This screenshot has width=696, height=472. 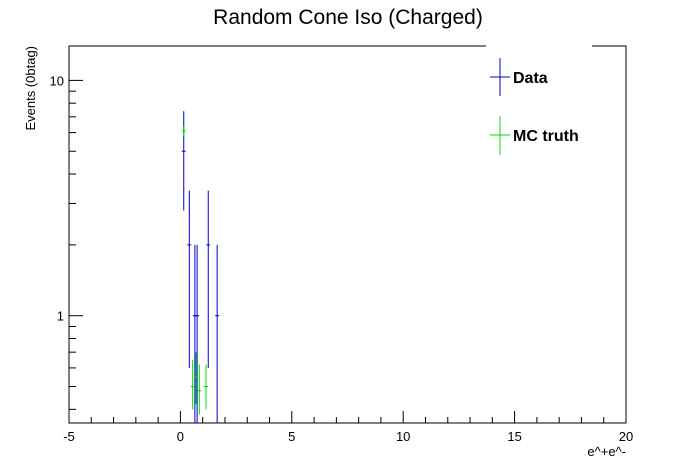 I want to click on chart-marks, so click(x=200, y=267).